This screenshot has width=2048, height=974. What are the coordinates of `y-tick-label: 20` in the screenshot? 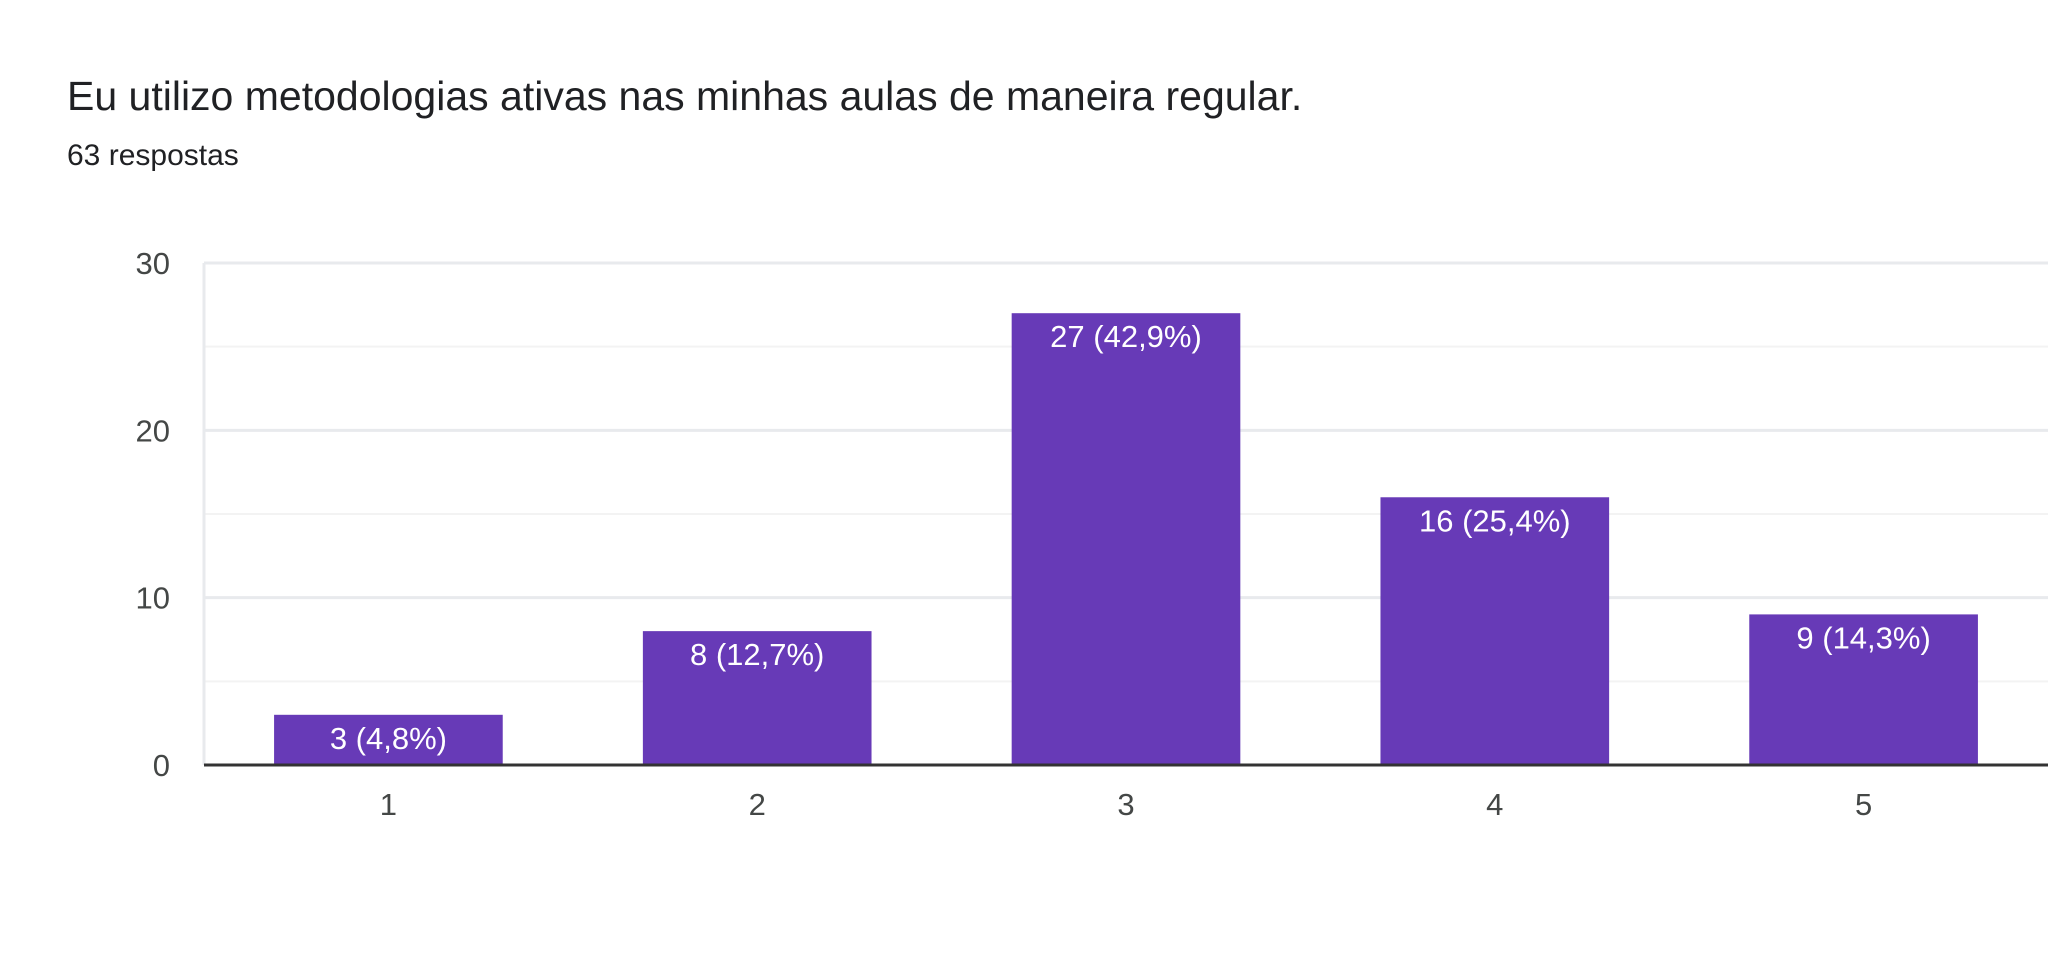 It's located at (153, 430).